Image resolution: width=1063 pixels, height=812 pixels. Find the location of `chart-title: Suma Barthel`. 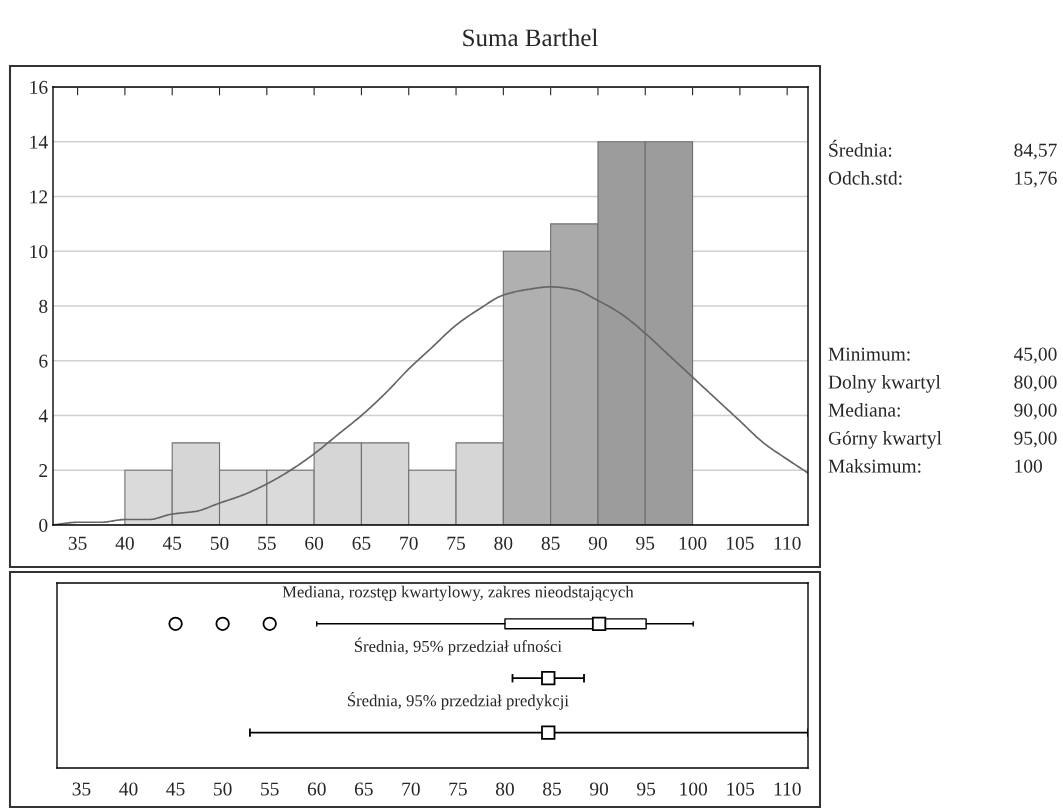

chart-title: Suma Barthel is located at coordinates (530, 37).